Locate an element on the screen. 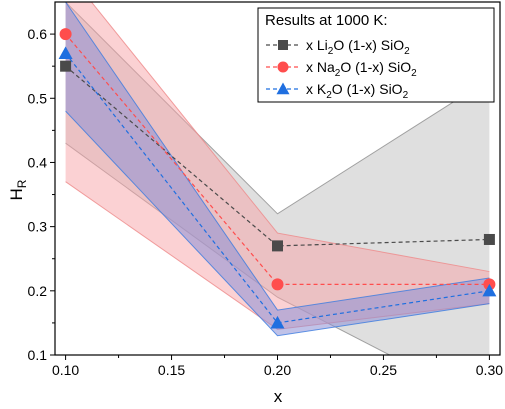  x-axis-label: x is located at coordinates (278, 396).